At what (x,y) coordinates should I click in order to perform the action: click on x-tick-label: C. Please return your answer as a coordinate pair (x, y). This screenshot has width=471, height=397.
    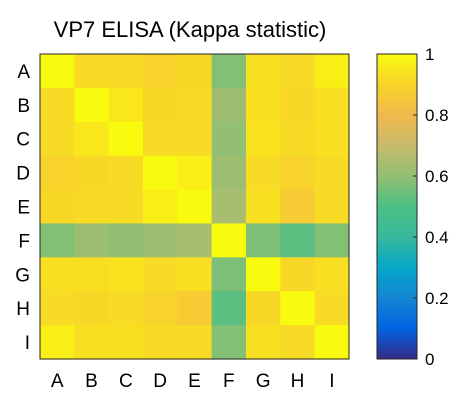
    Looking at the image, I should click on (126, 381).